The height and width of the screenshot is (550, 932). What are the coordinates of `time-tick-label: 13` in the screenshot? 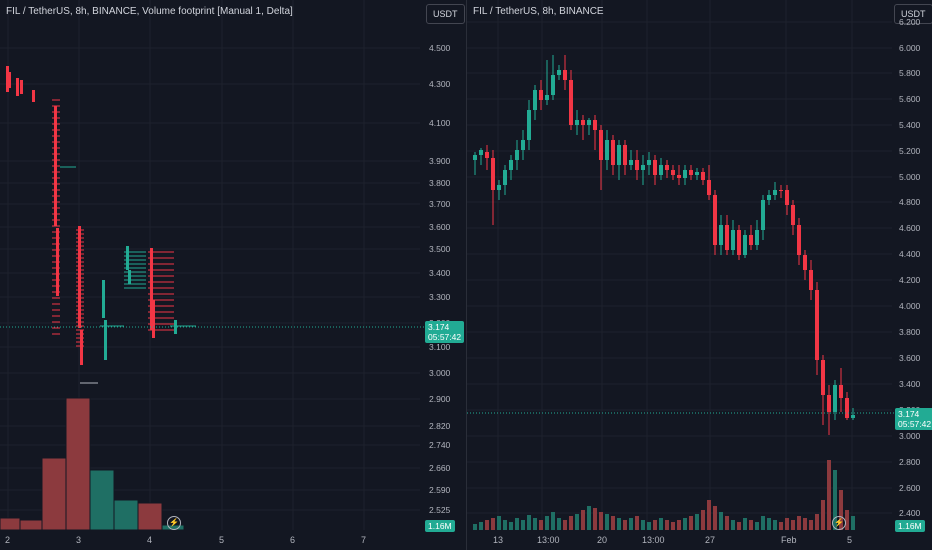 It's located at (498, 540).